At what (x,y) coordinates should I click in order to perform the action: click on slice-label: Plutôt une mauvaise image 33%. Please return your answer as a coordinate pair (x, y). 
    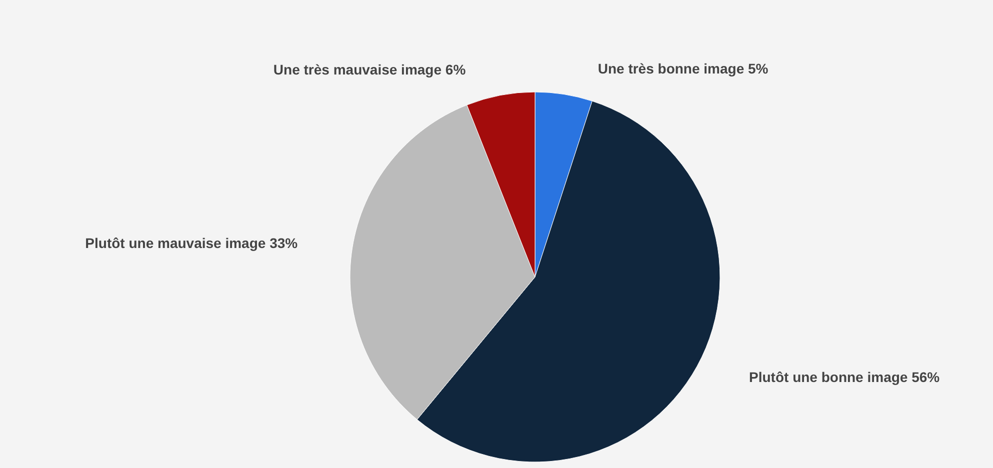
    Looking at the image, I should click on (191, 243).